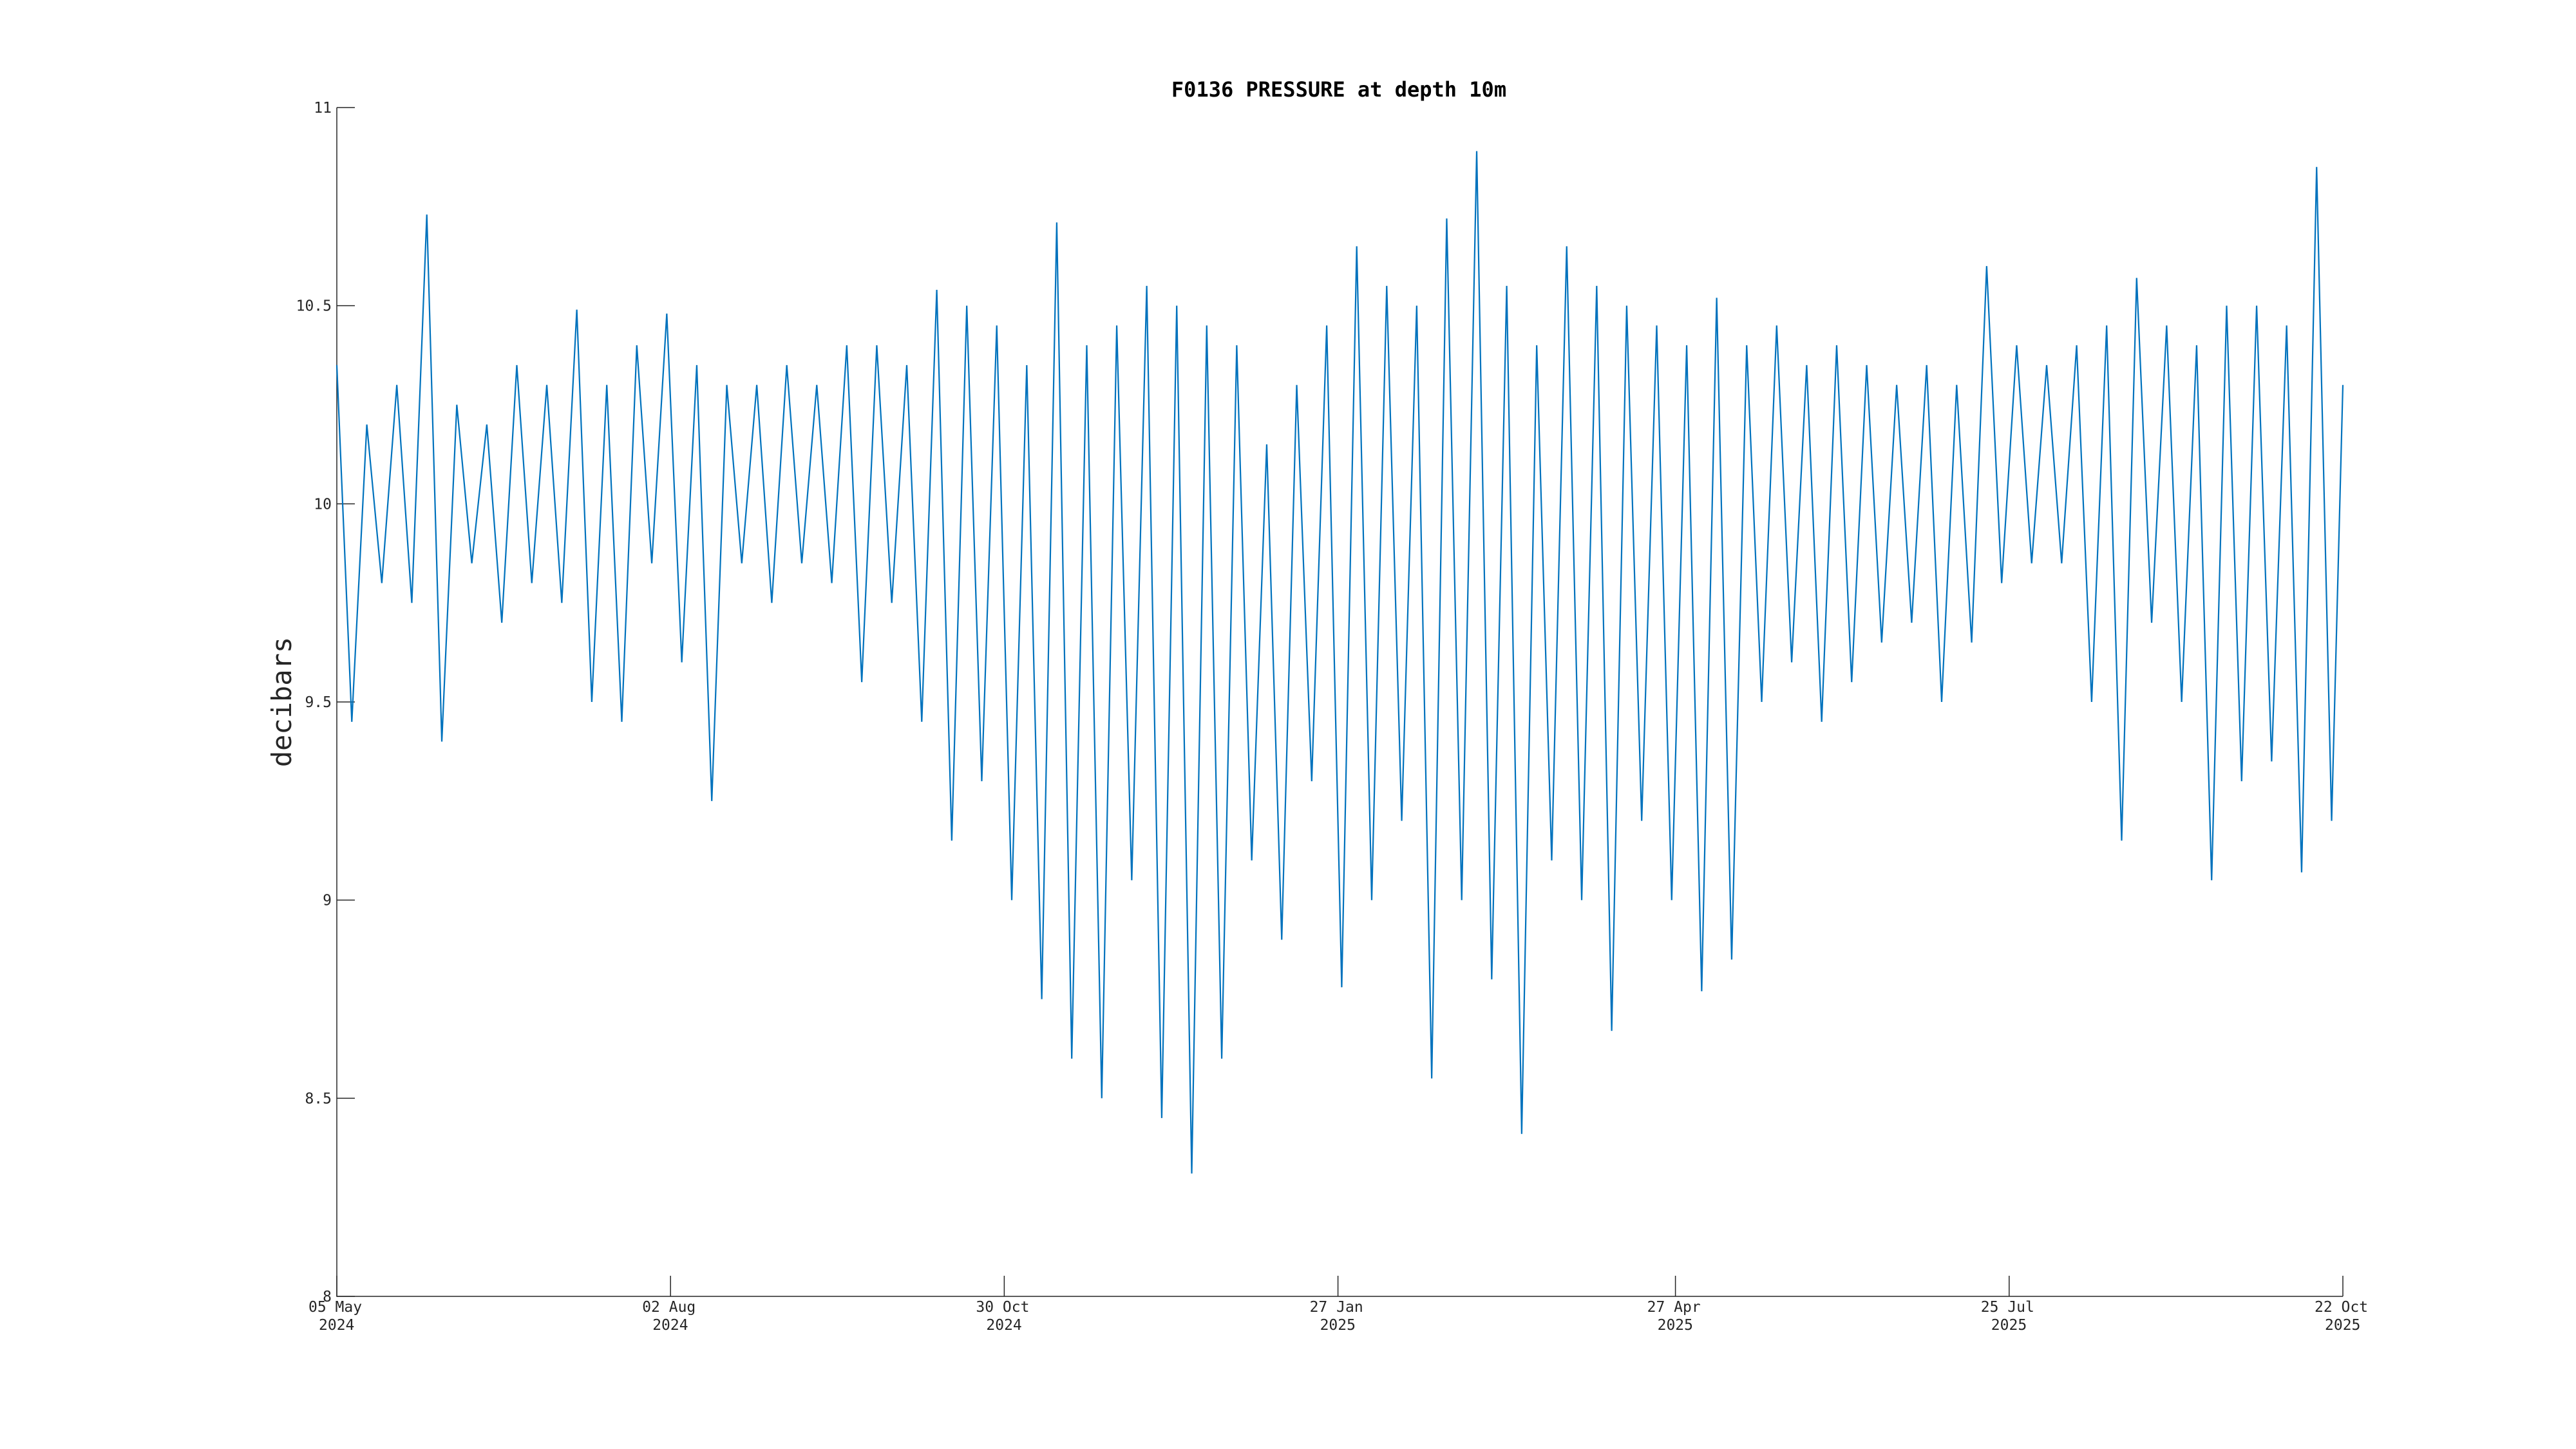 The width and height of the screenshot is (2576, 1449). I want to click on chart-title: F0136 PRESSURE at depth 10m, so click(1339, 89).